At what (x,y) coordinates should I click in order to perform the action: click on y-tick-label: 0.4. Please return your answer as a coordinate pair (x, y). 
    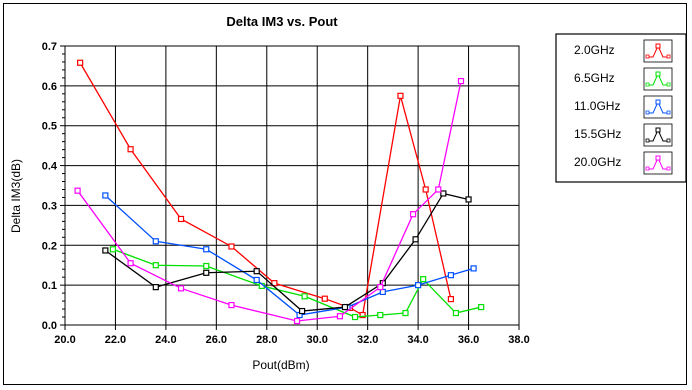
    Looking at the image, I should click on (50, 167).